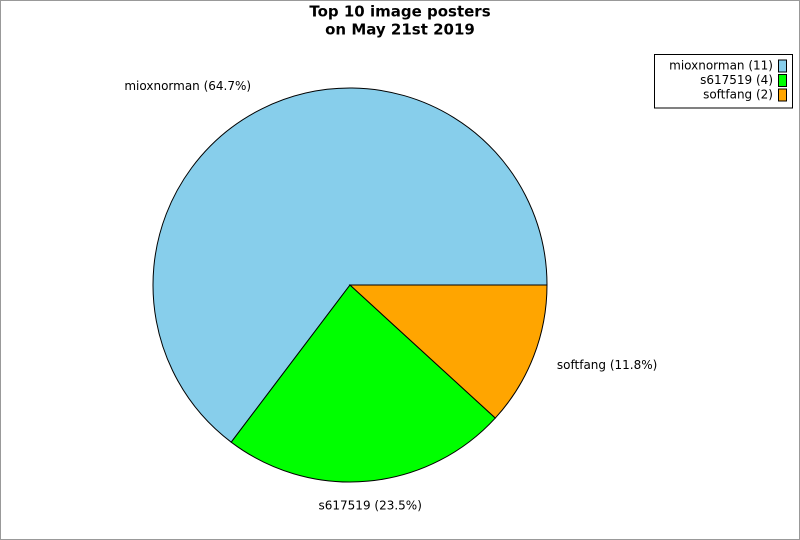  Describe the element at coordinates (187, 86) in the screenshot. I see `slice-label: mioxnorman (64.7%)` at that location.